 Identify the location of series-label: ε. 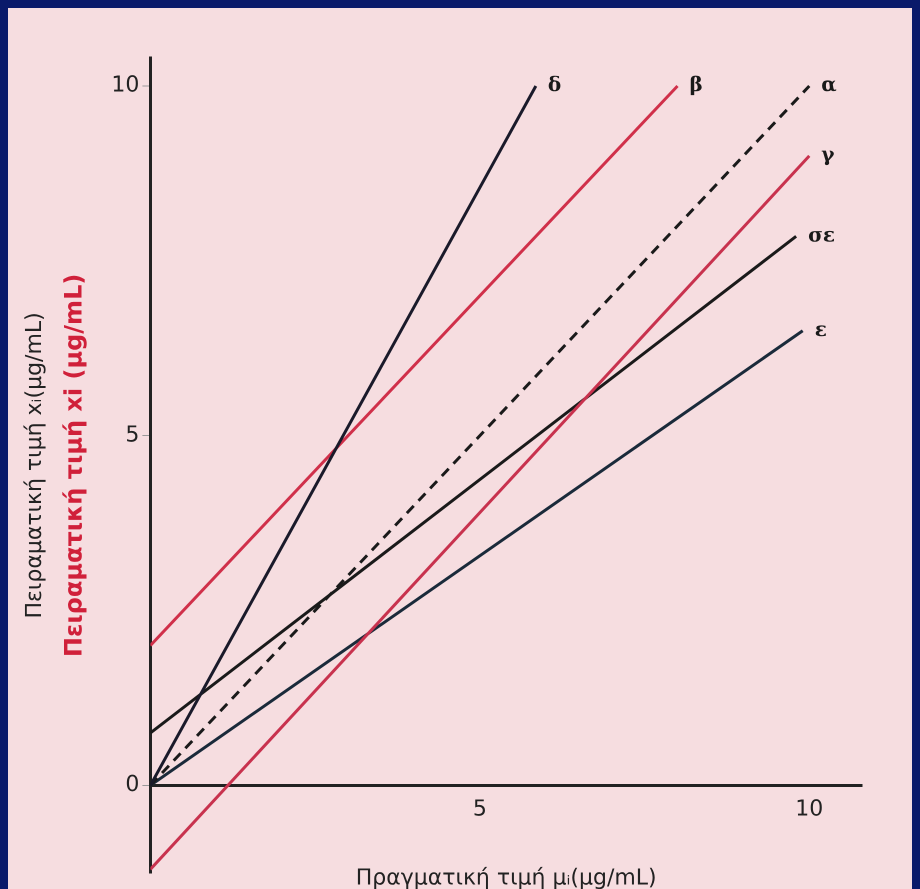
(820, 328).